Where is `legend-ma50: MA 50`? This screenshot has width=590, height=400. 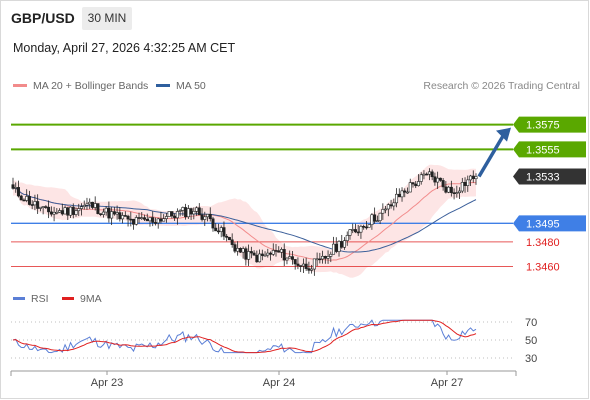 legend-ma50: MA 50 is located at coordinates (181, 86).